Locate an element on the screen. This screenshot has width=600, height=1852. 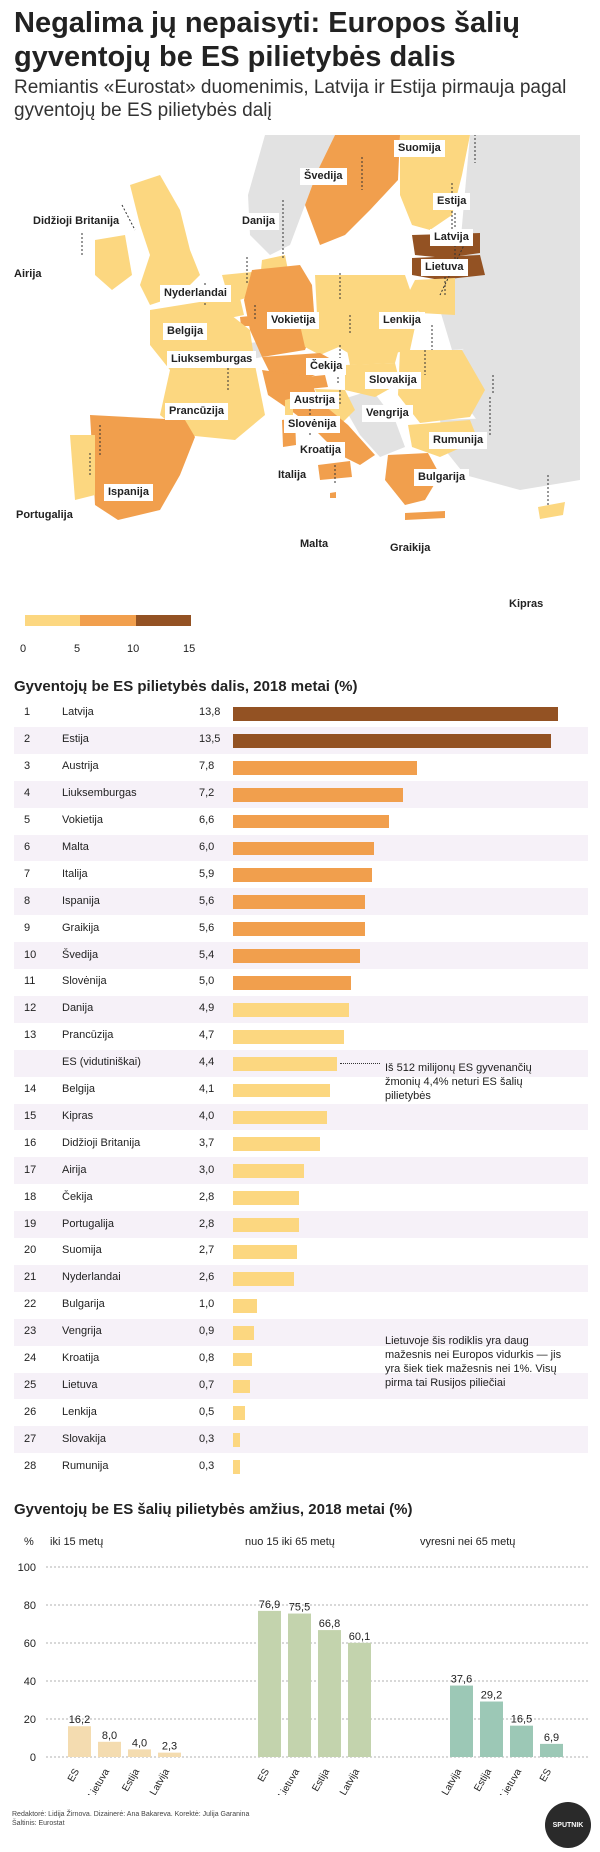
age-y-tick: 0 is located at coordinates (33, 1758).